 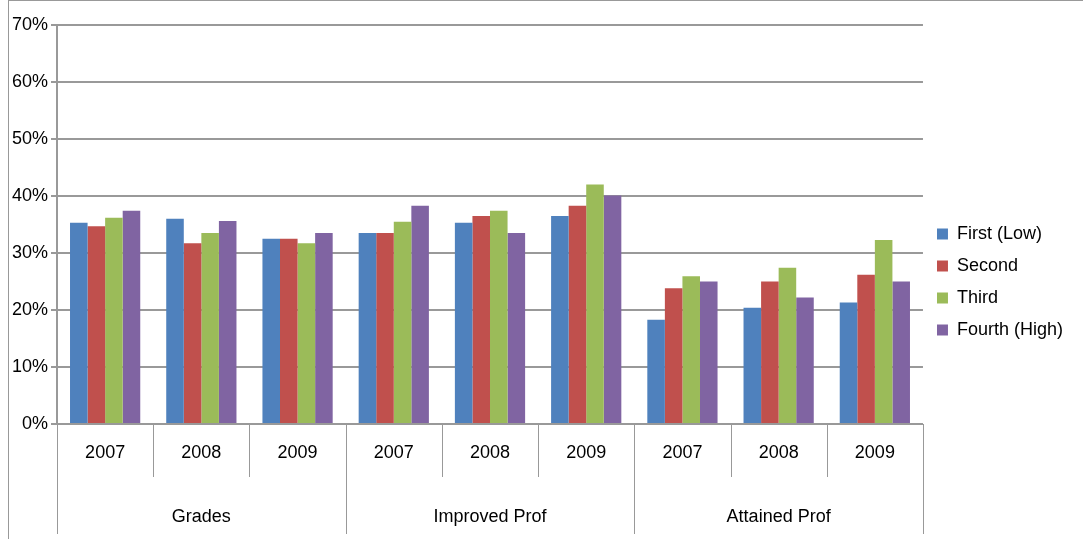 What do you see at coordinates (201, 515) in the screenshot?
I see `text: Grades` at bounding box center [201, 515].